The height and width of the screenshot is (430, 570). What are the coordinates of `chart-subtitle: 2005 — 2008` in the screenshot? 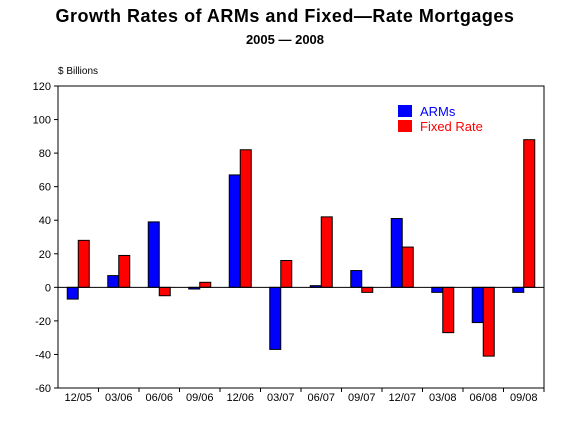 It's located at (285, 39).